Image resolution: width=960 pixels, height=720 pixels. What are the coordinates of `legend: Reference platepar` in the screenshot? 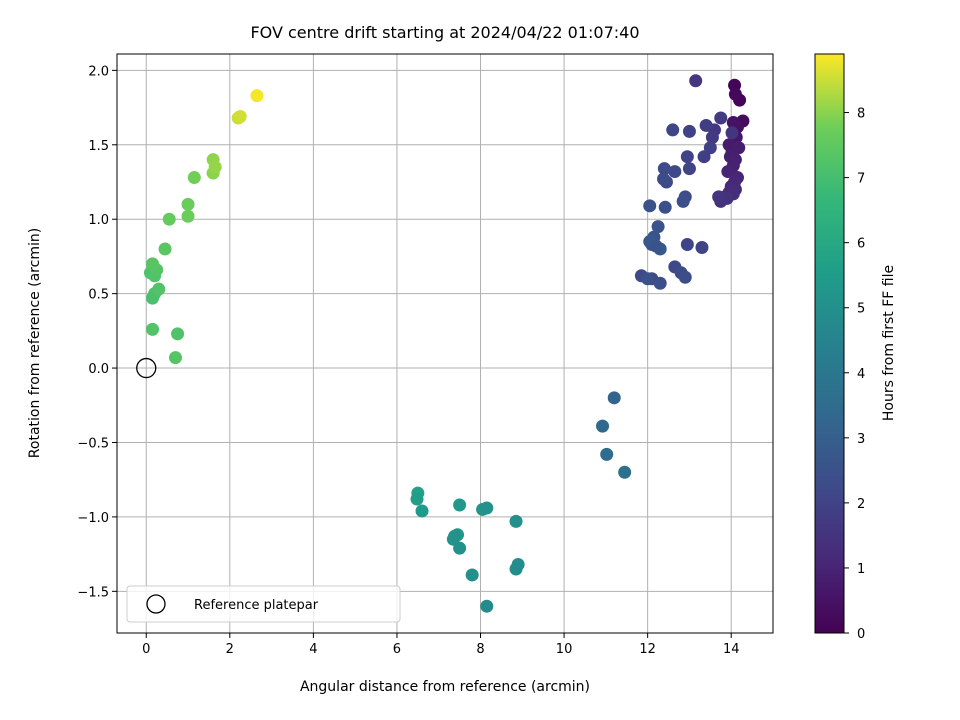 It's located at (263, 604).